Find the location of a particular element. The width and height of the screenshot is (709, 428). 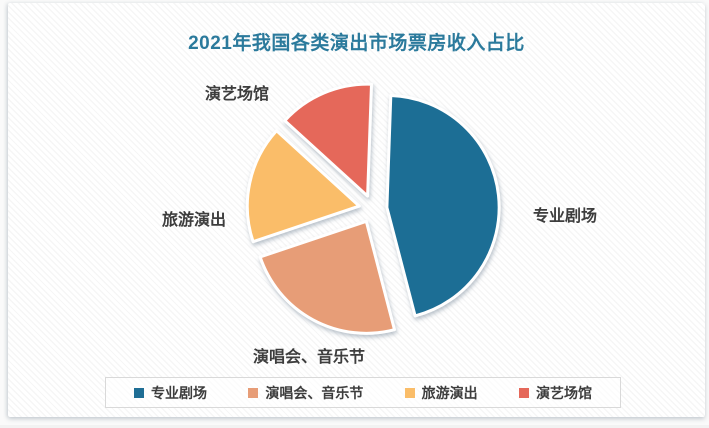

legend-item-tourism-performance: 旅游演出 is located at coordinates (441, 393).